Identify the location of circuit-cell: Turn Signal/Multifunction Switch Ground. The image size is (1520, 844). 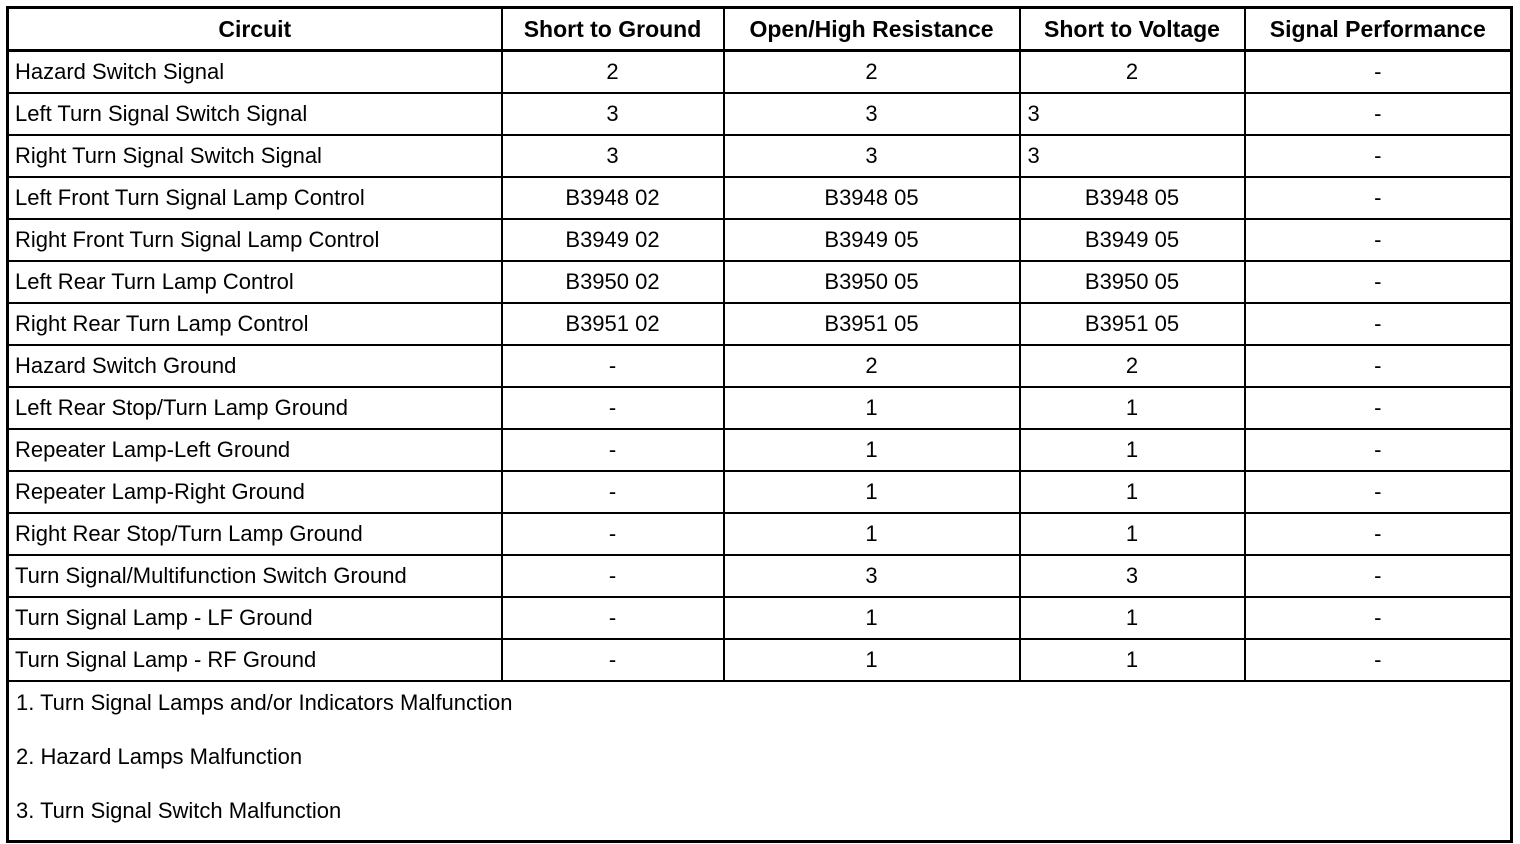
(254, 576).